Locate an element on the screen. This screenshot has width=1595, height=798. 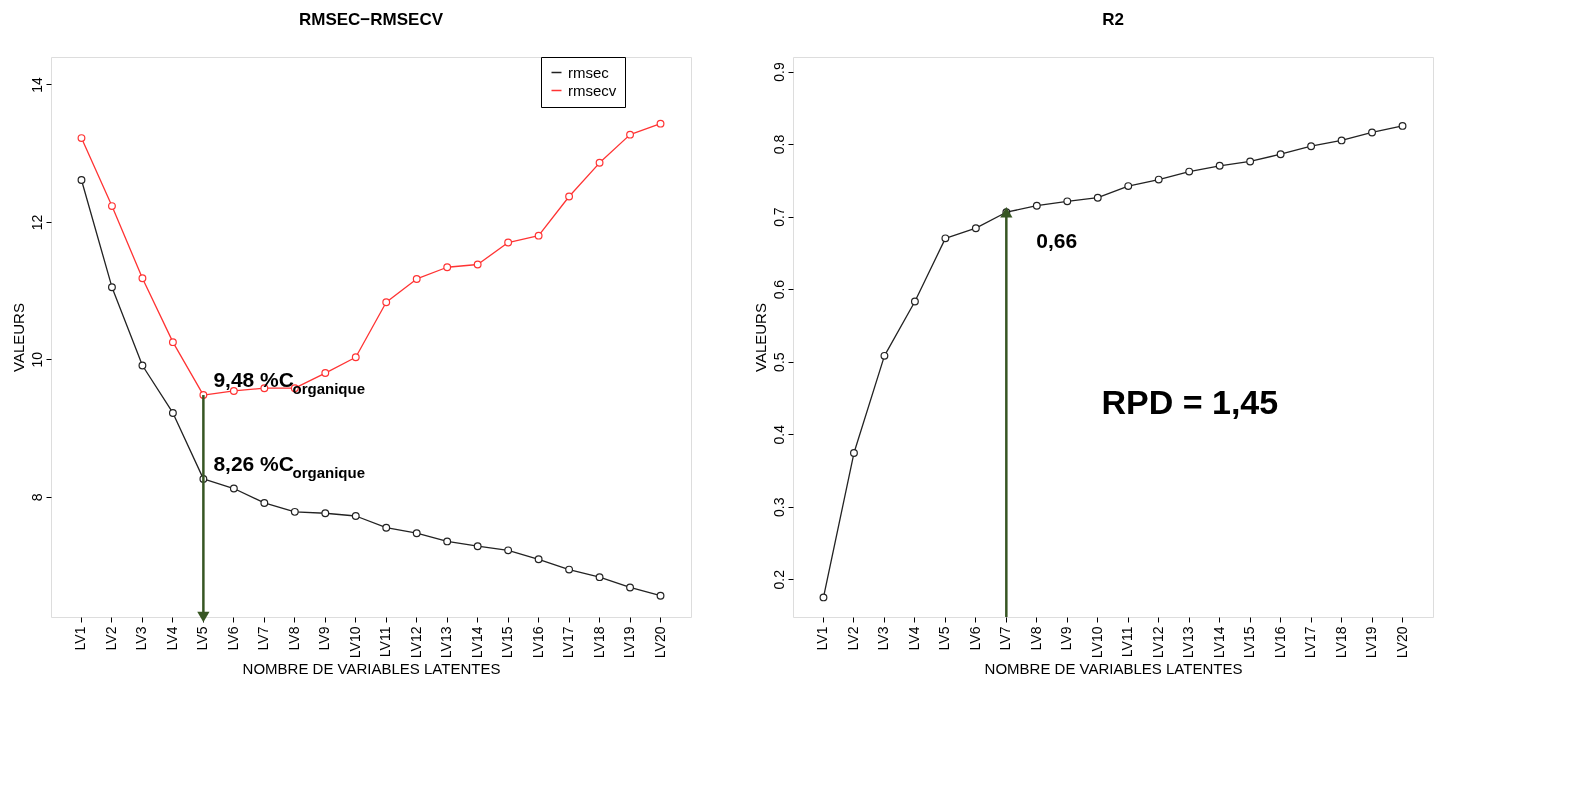
y-tick-label: 10 is located at coordinates (36, 359).